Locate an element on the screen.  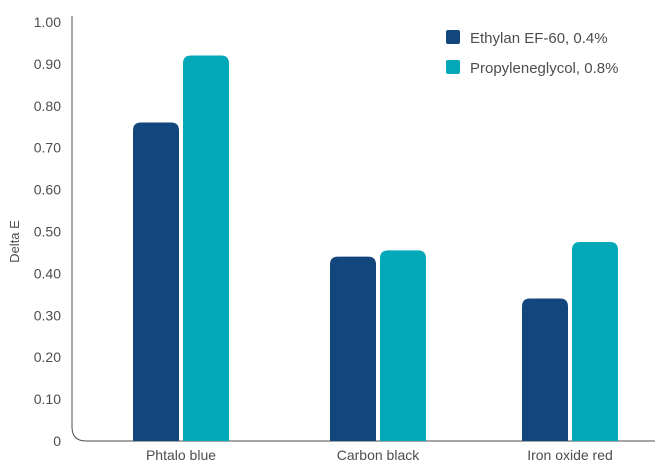
legend-label: Propyleneglycol, 0.8% is located at coordinates (544, 68).